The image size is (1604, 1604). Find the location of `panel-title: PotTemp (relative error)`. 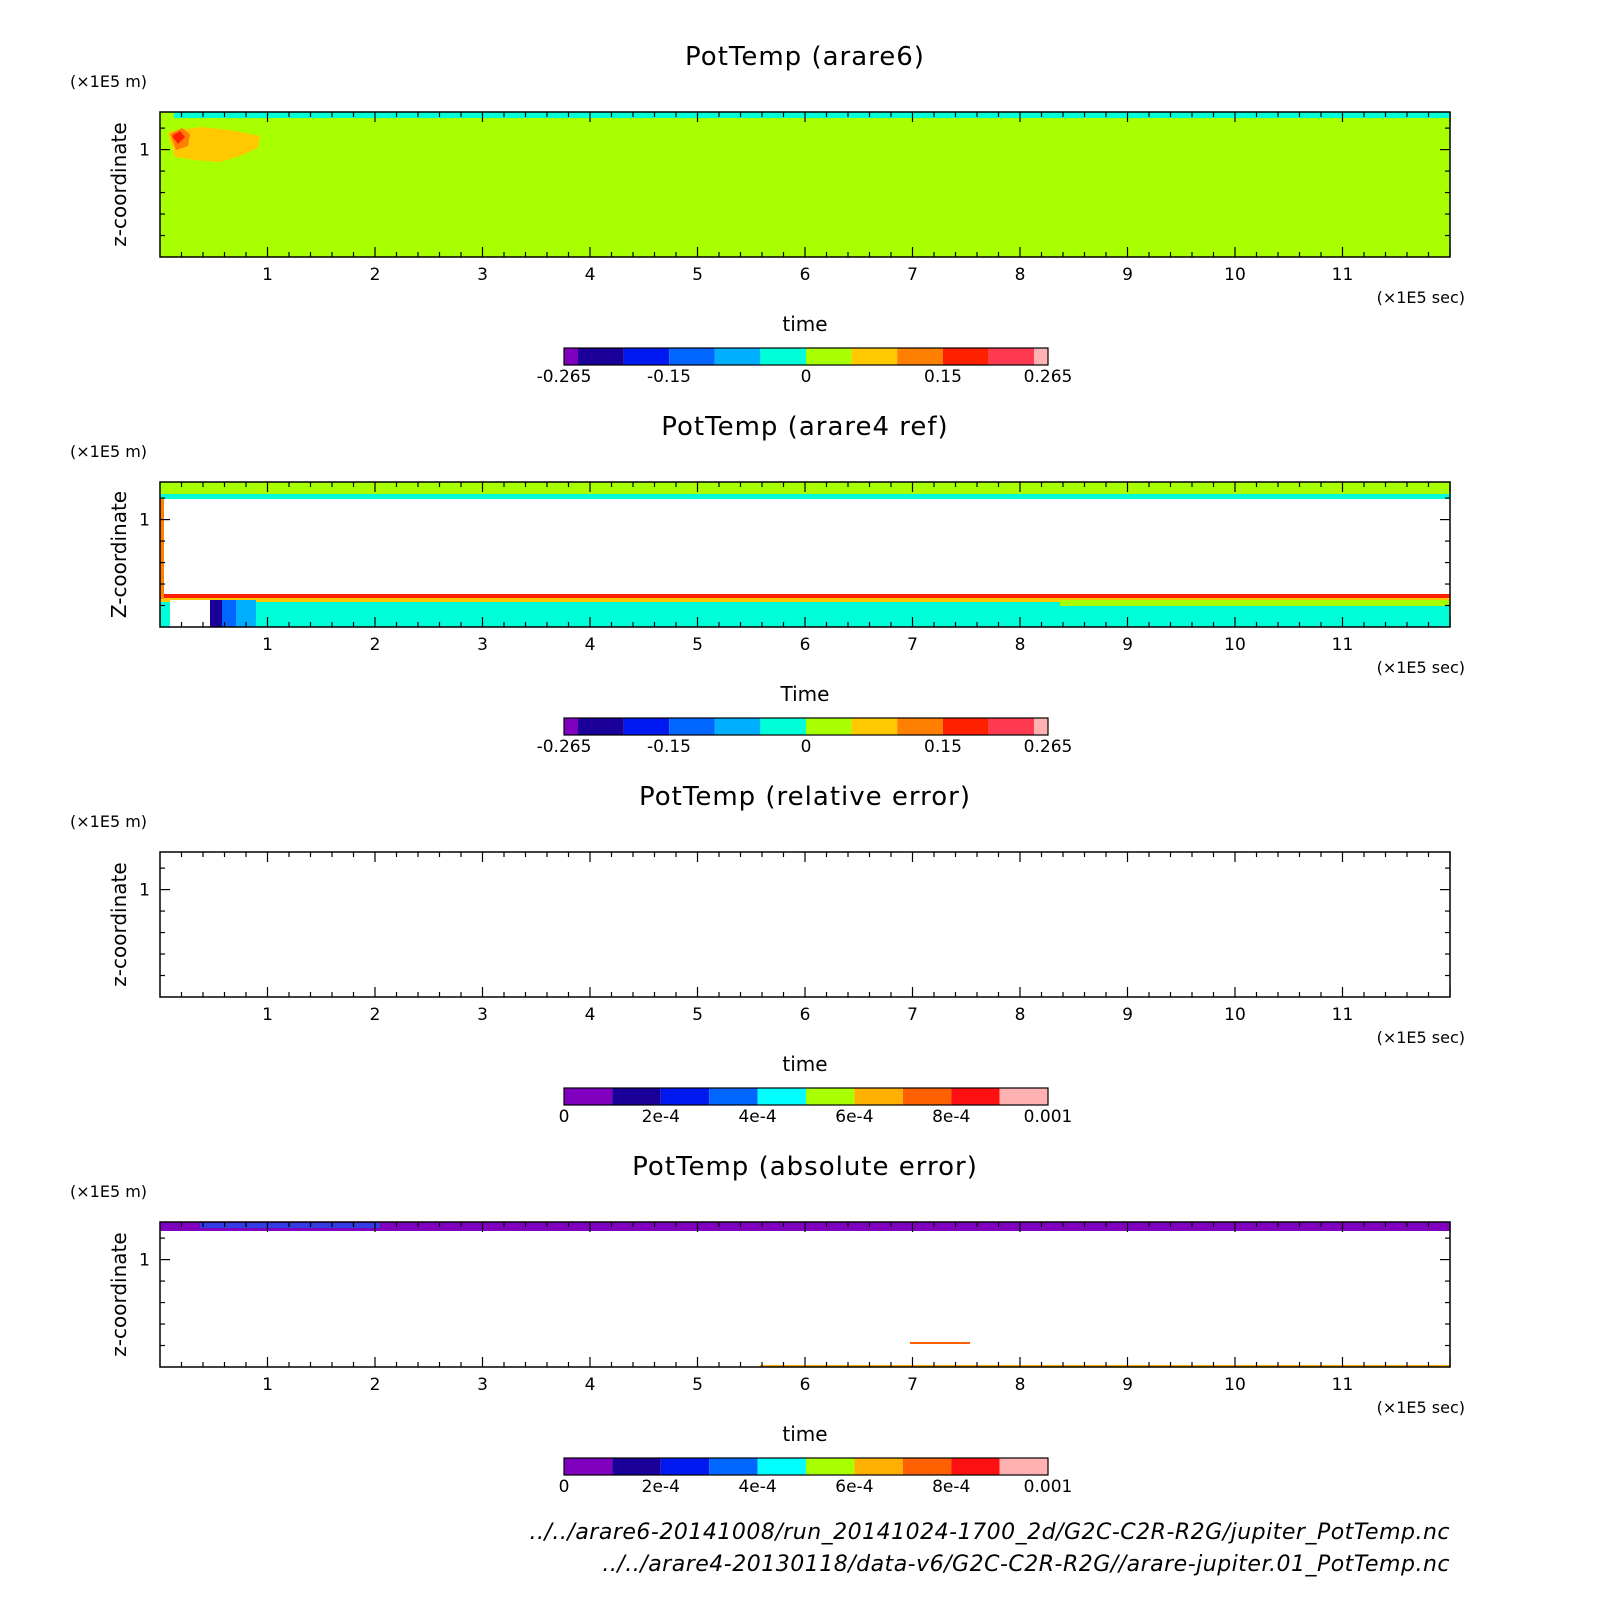

panel-title: PotTemp (relative error) is located at coordinates (805, 797).